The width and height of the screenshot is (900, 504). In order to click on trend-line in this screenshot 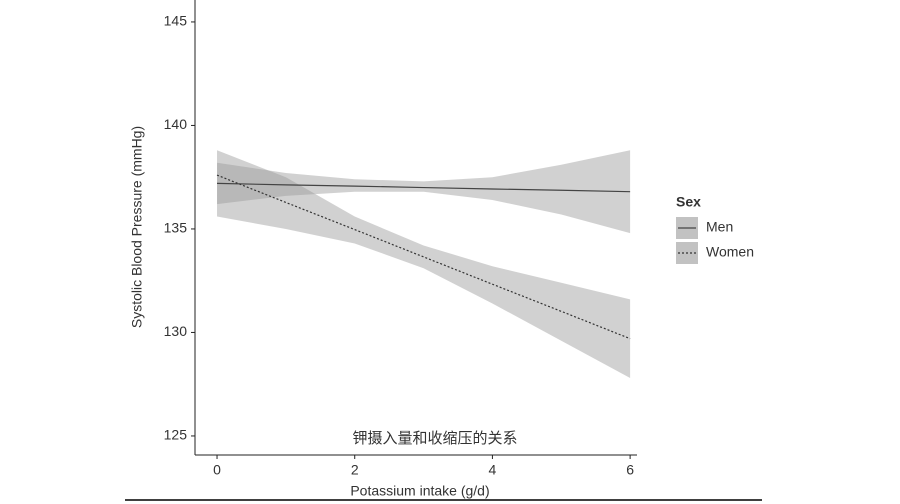, I will do `click(424, 187)`.